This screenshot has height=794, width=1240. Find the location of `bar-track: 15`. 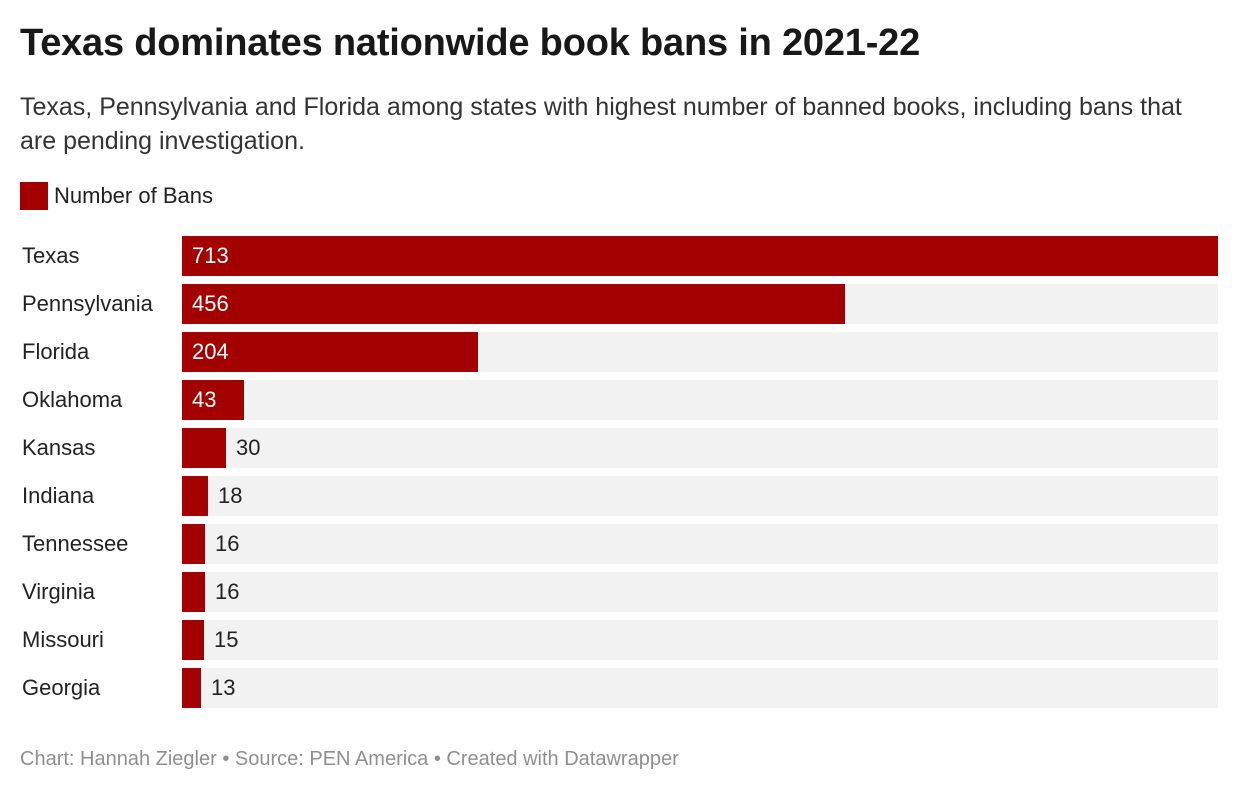

bar-track: 15 is located at coordinates (700, 640).